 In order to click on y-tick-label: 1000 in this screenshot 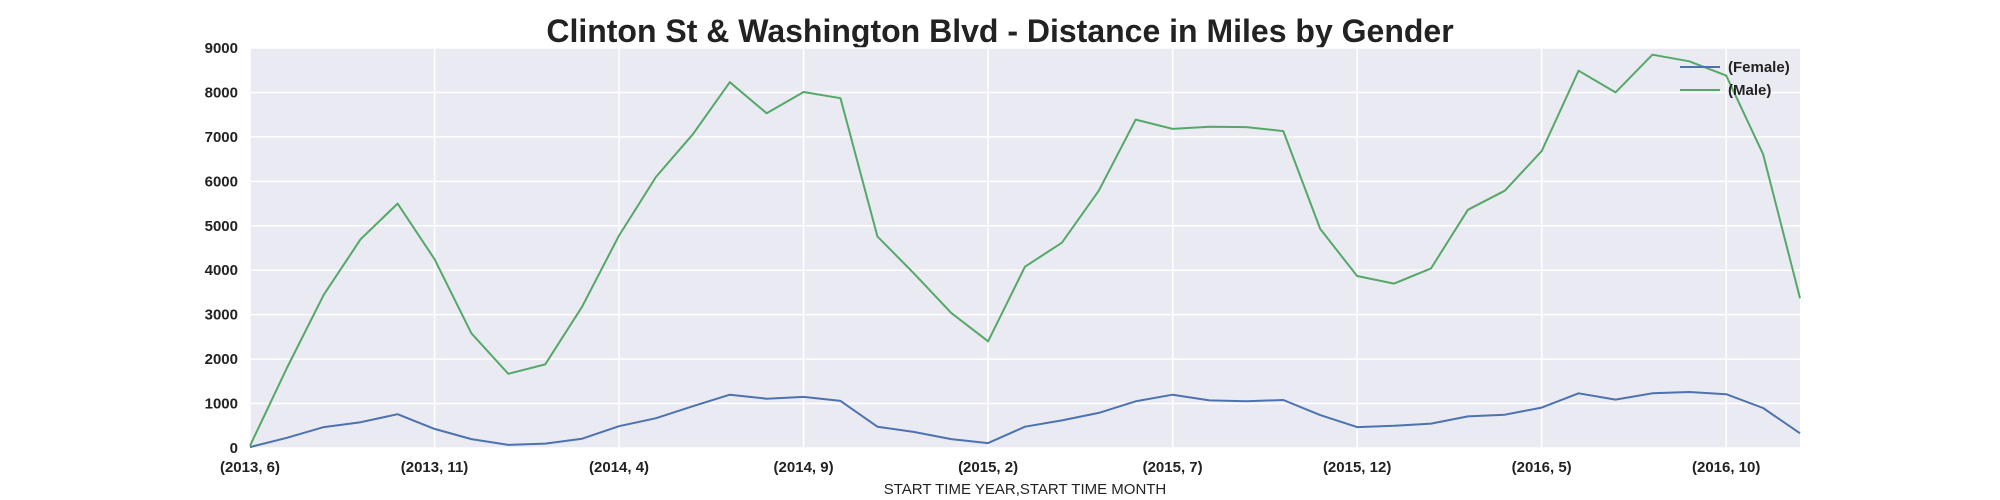, I will do `click(221, 404)`.